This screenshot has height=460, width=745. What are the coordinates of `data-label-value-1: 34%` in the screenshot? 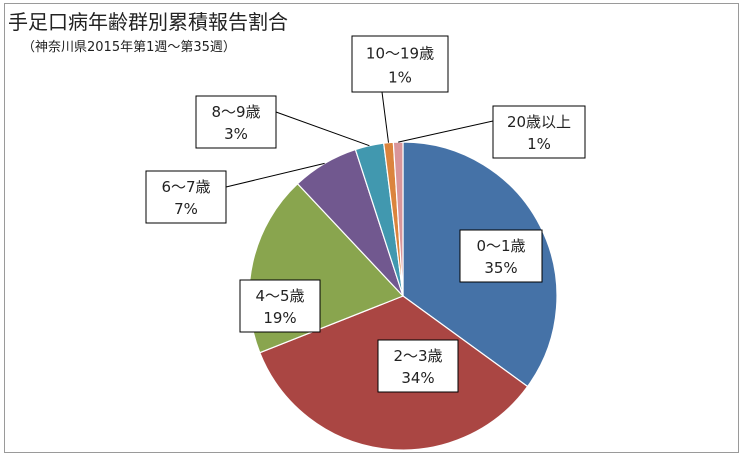 It's located at (417, 378).